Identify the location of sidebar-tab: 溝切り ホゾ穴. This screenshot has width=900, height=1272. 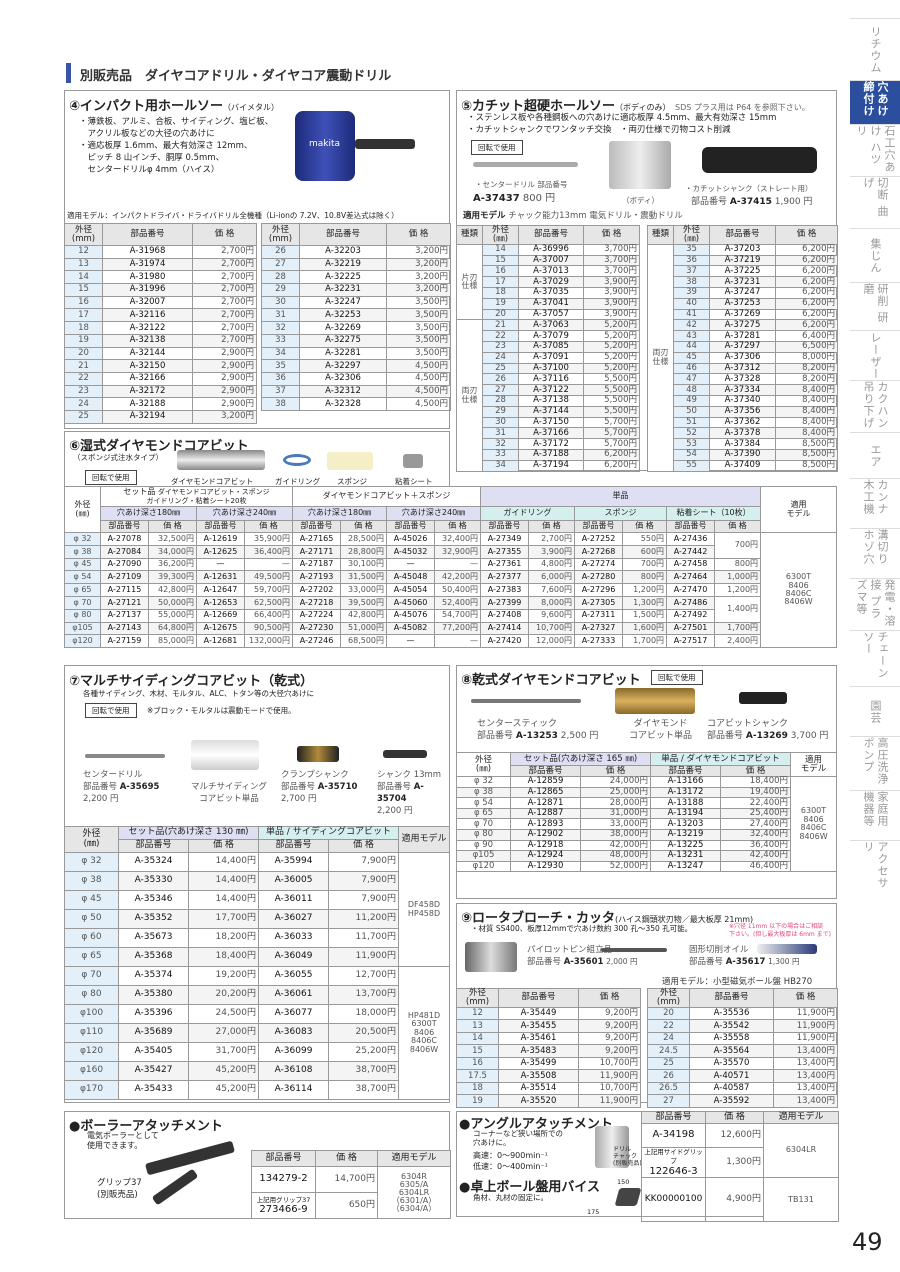
(875, 553).